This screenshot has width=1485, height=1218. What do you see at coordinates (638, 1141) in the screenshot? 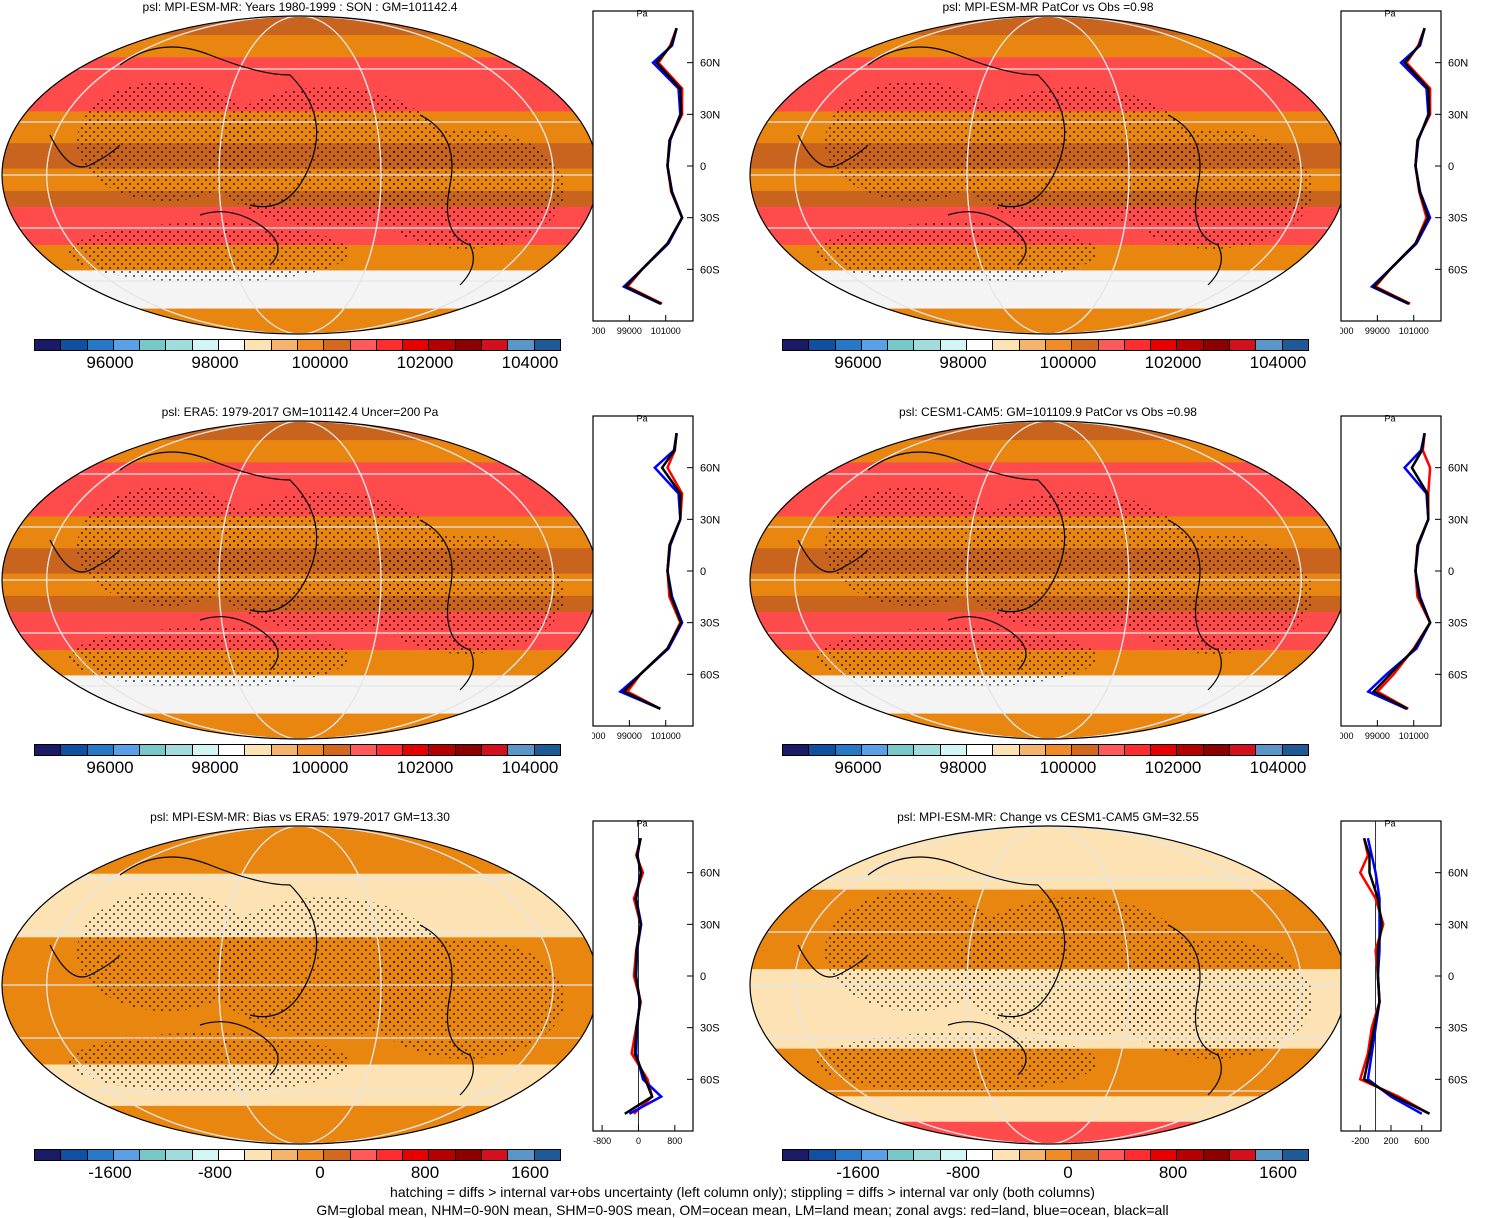
I see `x-tick-label: 0` at bounding box center [638, 1141].